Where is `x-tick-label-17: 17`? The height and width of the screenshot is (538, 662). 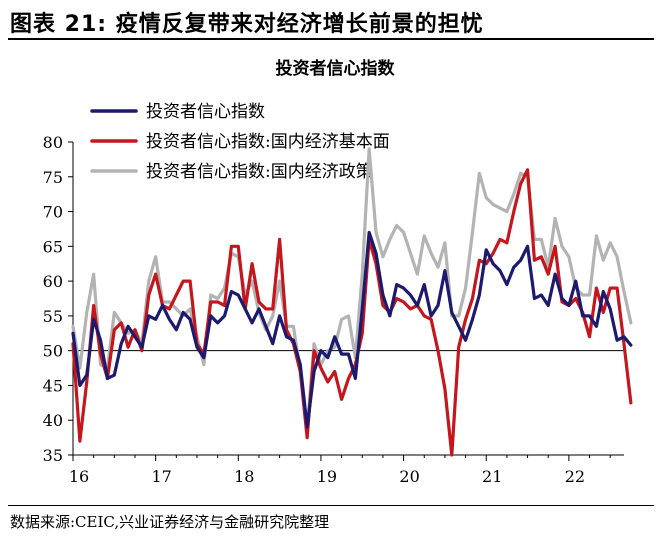 x-tick-label-17: 17 is located at coordinates (161, 476).